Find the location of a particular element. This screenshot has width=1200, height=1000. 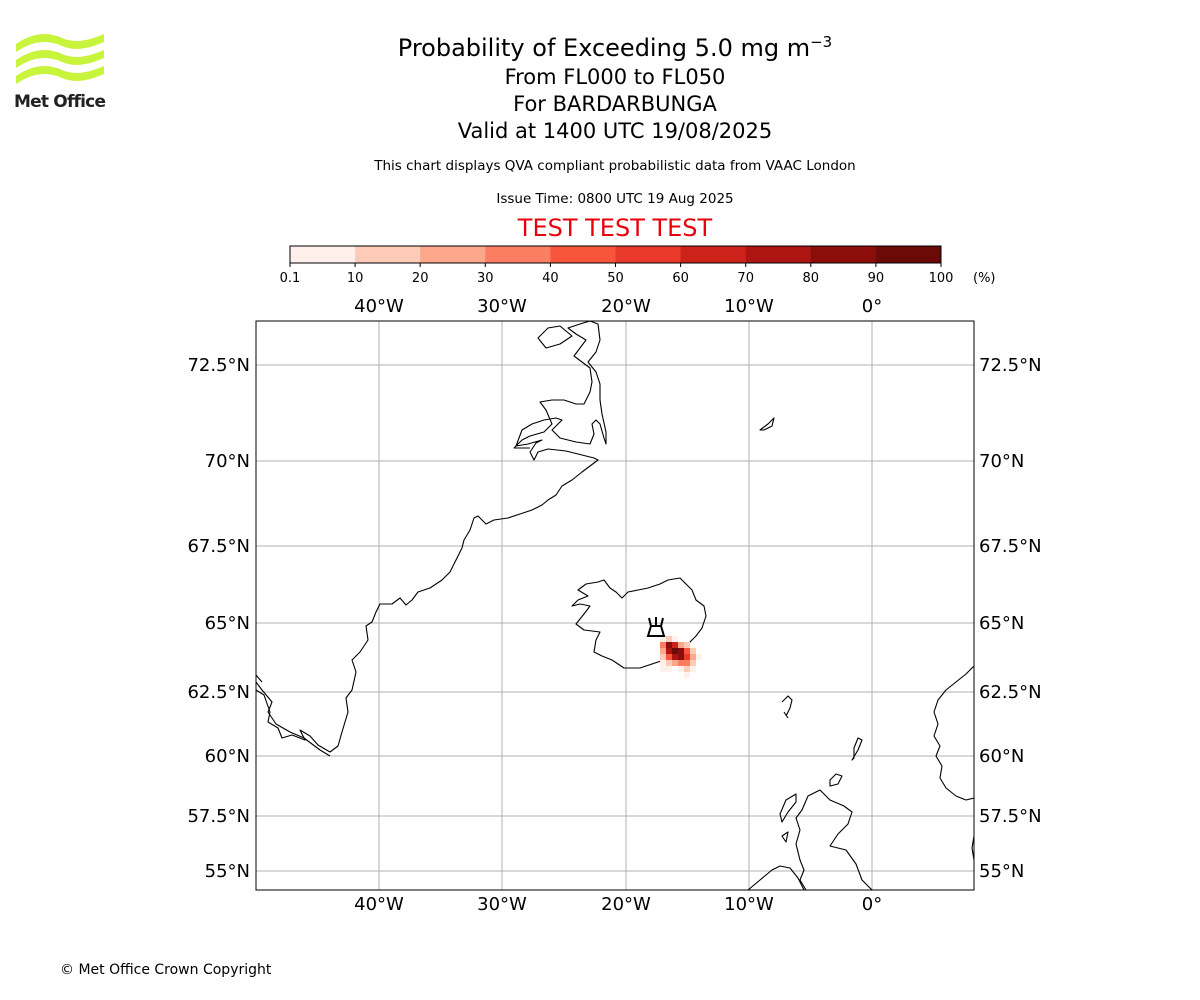

colorbar-tick-label: 40 is located at coordinates (550, 278).